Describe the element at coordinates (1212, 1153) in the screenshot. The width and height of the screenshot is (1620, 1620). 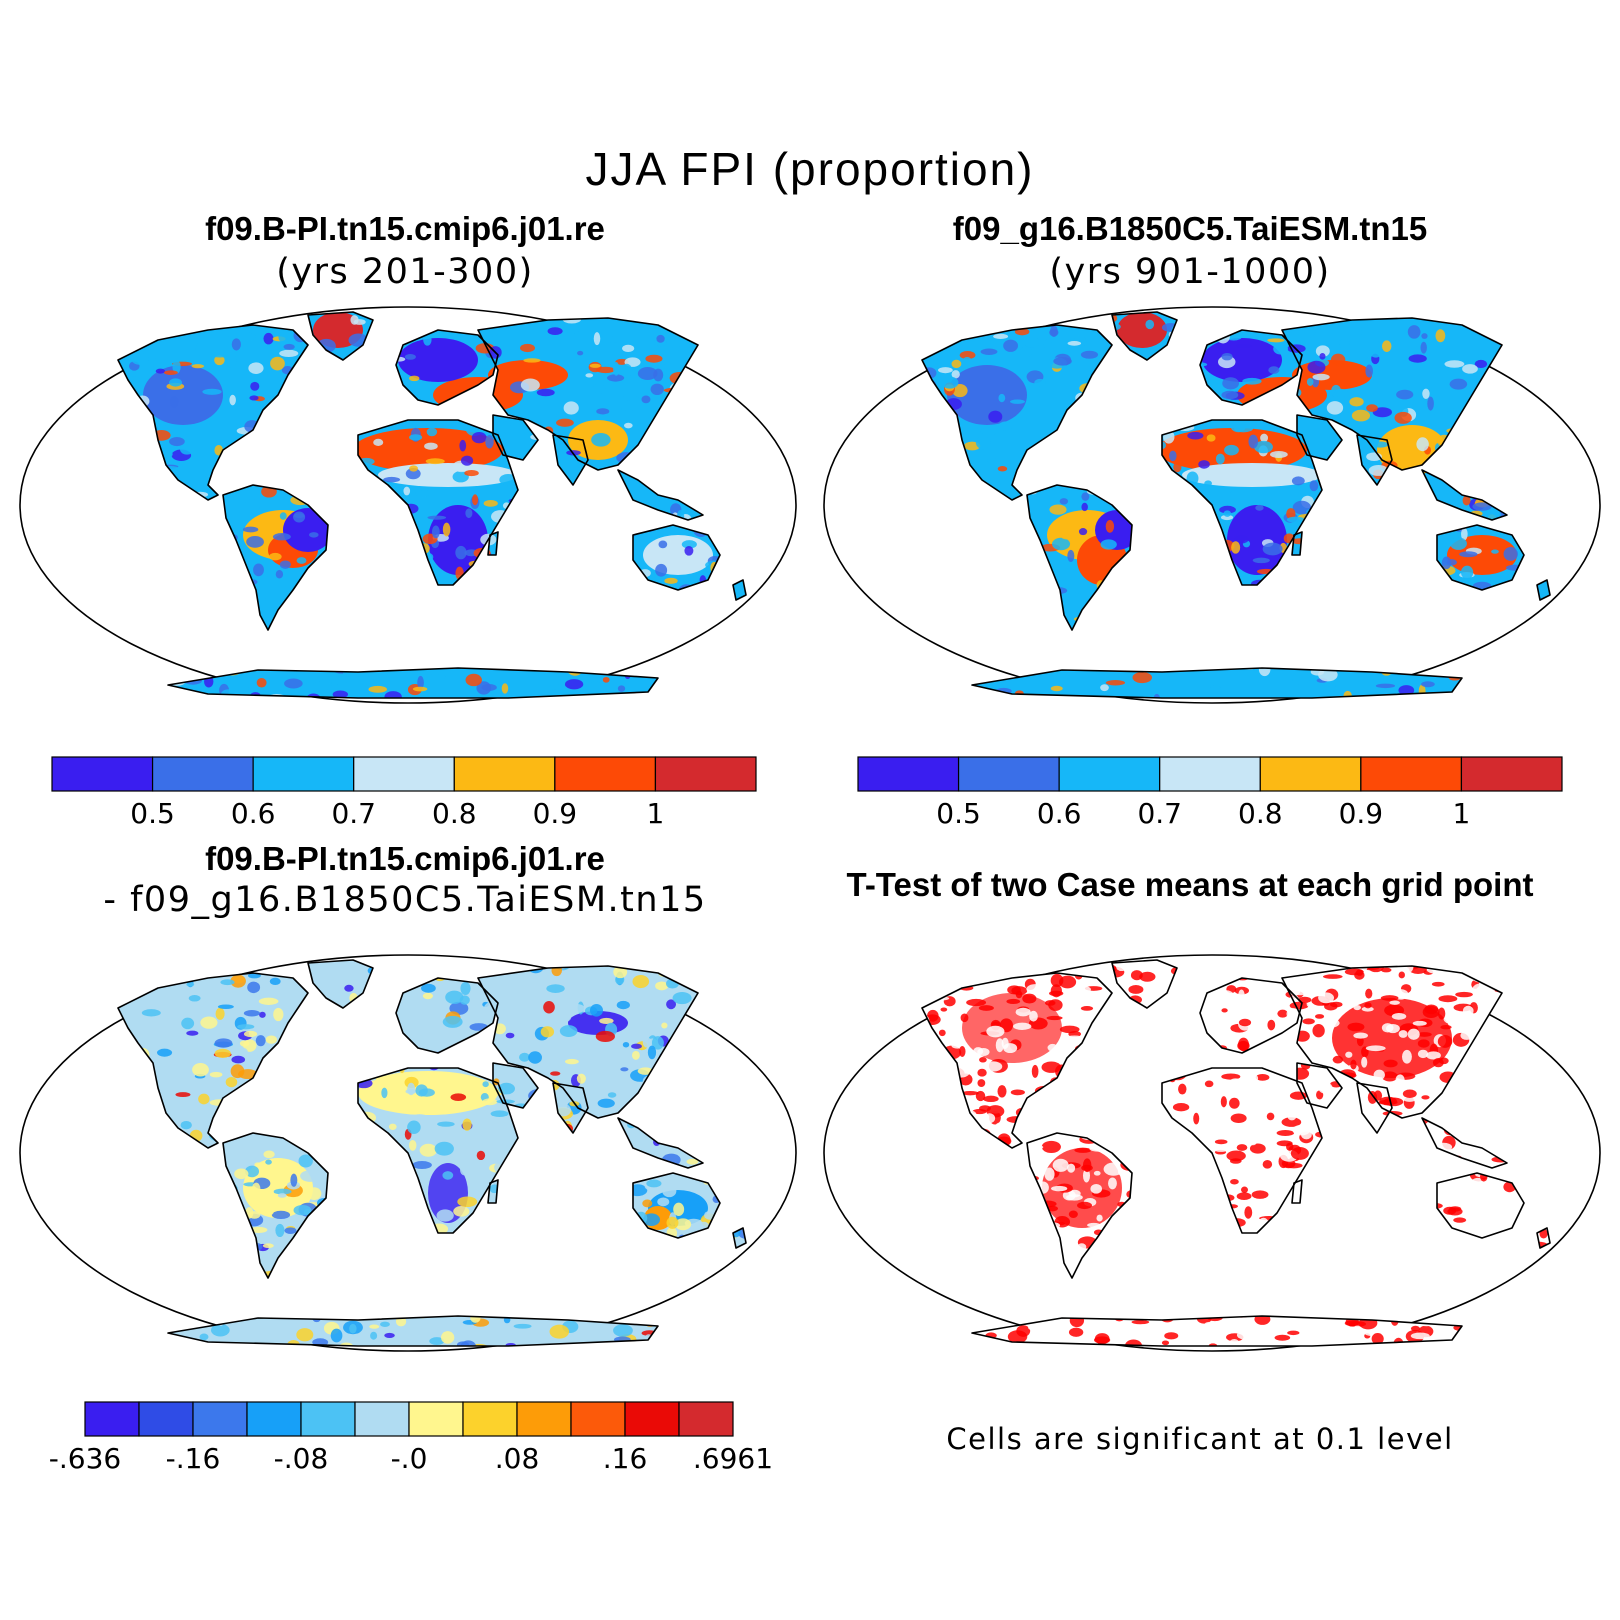
I see `map-ttest` at that location.